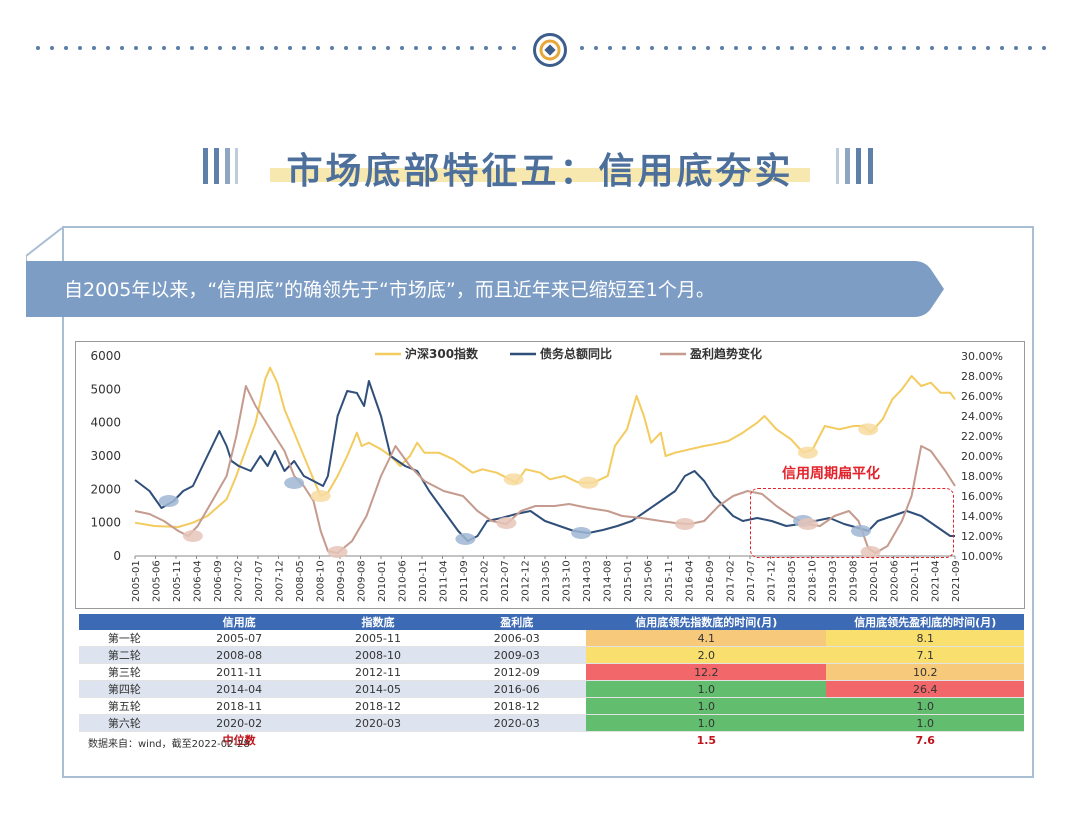 This screenshot has height=837, width=1080. I want to click on table-row: 第六轮 2020-02 2020-03 2020-03 1.0 1.0, so click(551, 723).